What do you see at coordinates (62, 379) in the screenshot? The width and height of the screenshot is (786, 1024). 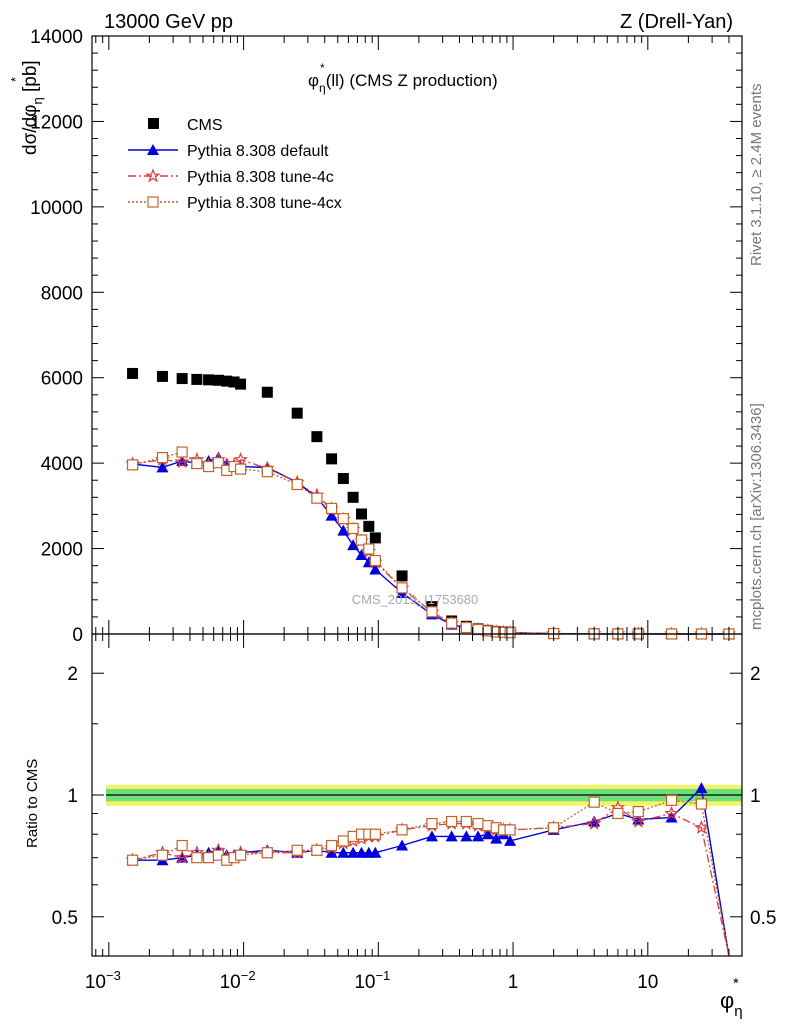 I see `main-ytick-label-3: 6000` at bounding box center [62, 379].